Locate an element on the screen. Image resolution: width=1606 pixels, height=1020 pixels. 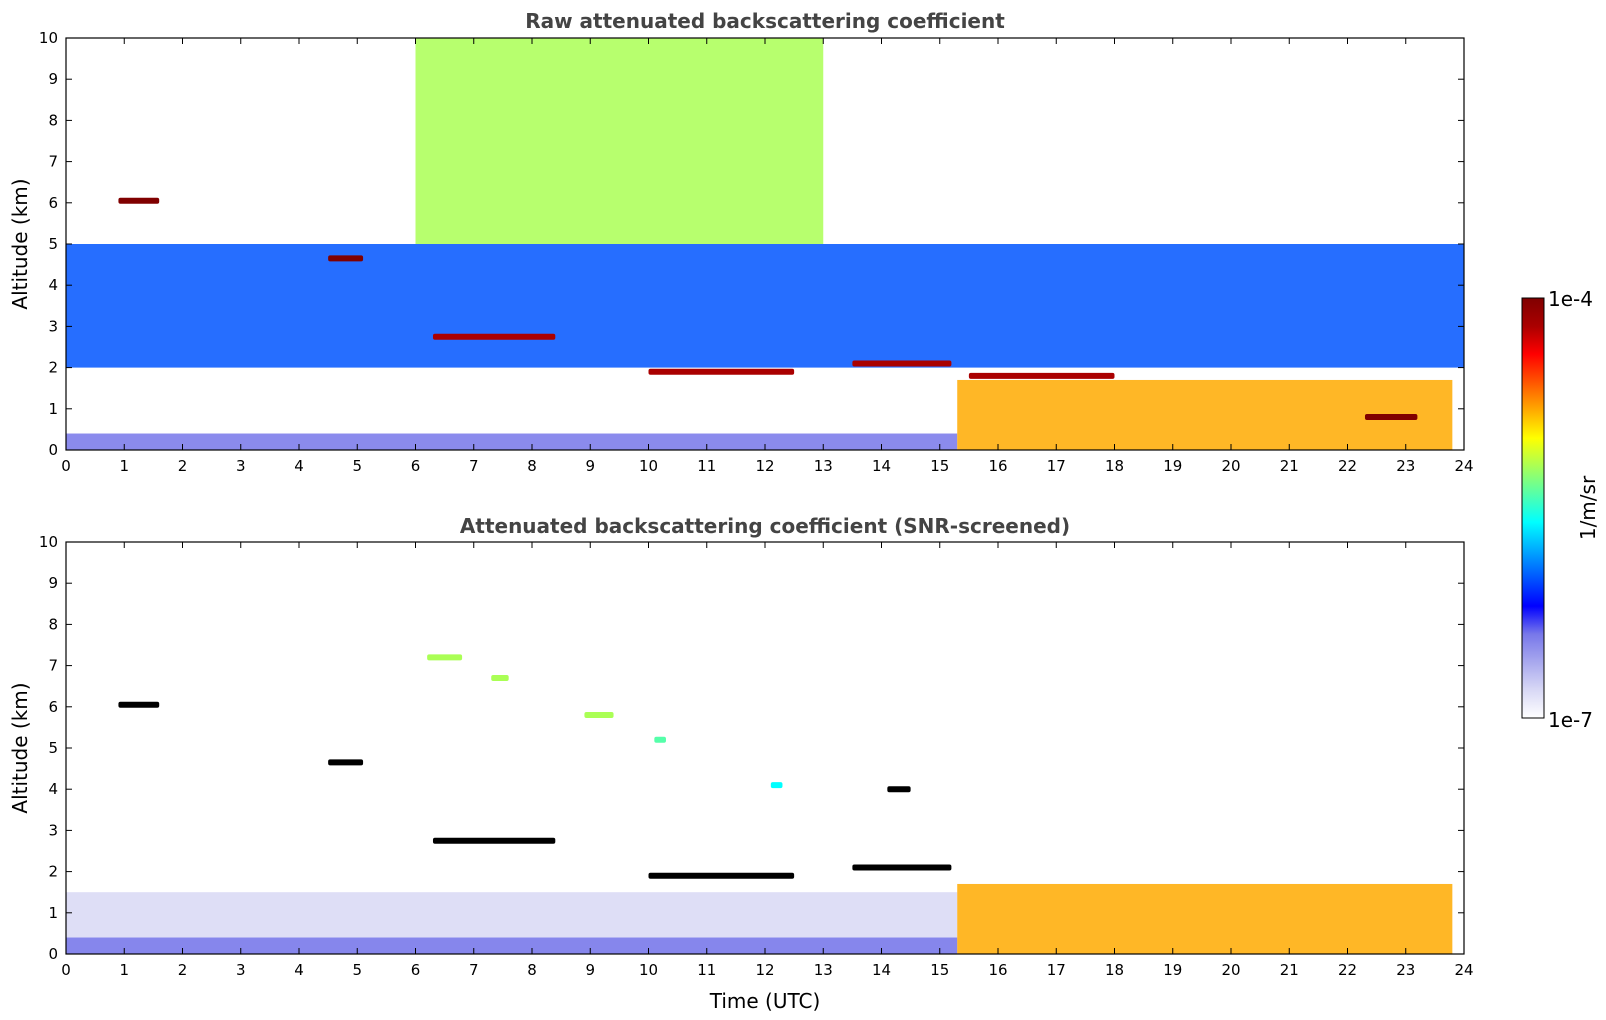
y-axis-label-raw: Altitude (km) is located at coordinates (20, 243).